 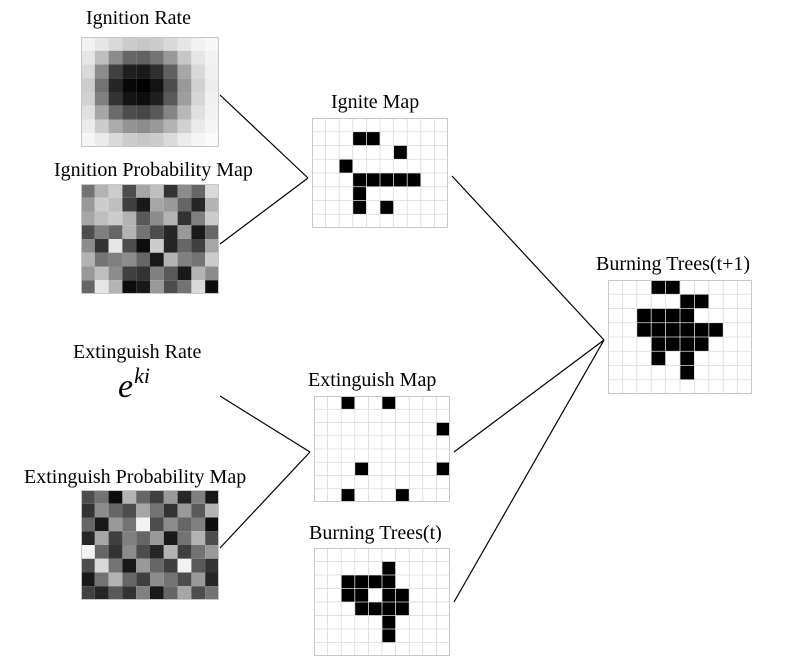 I want to click on extinguish-rate-label: Extinguish Rate, so click(x=137, y=352).